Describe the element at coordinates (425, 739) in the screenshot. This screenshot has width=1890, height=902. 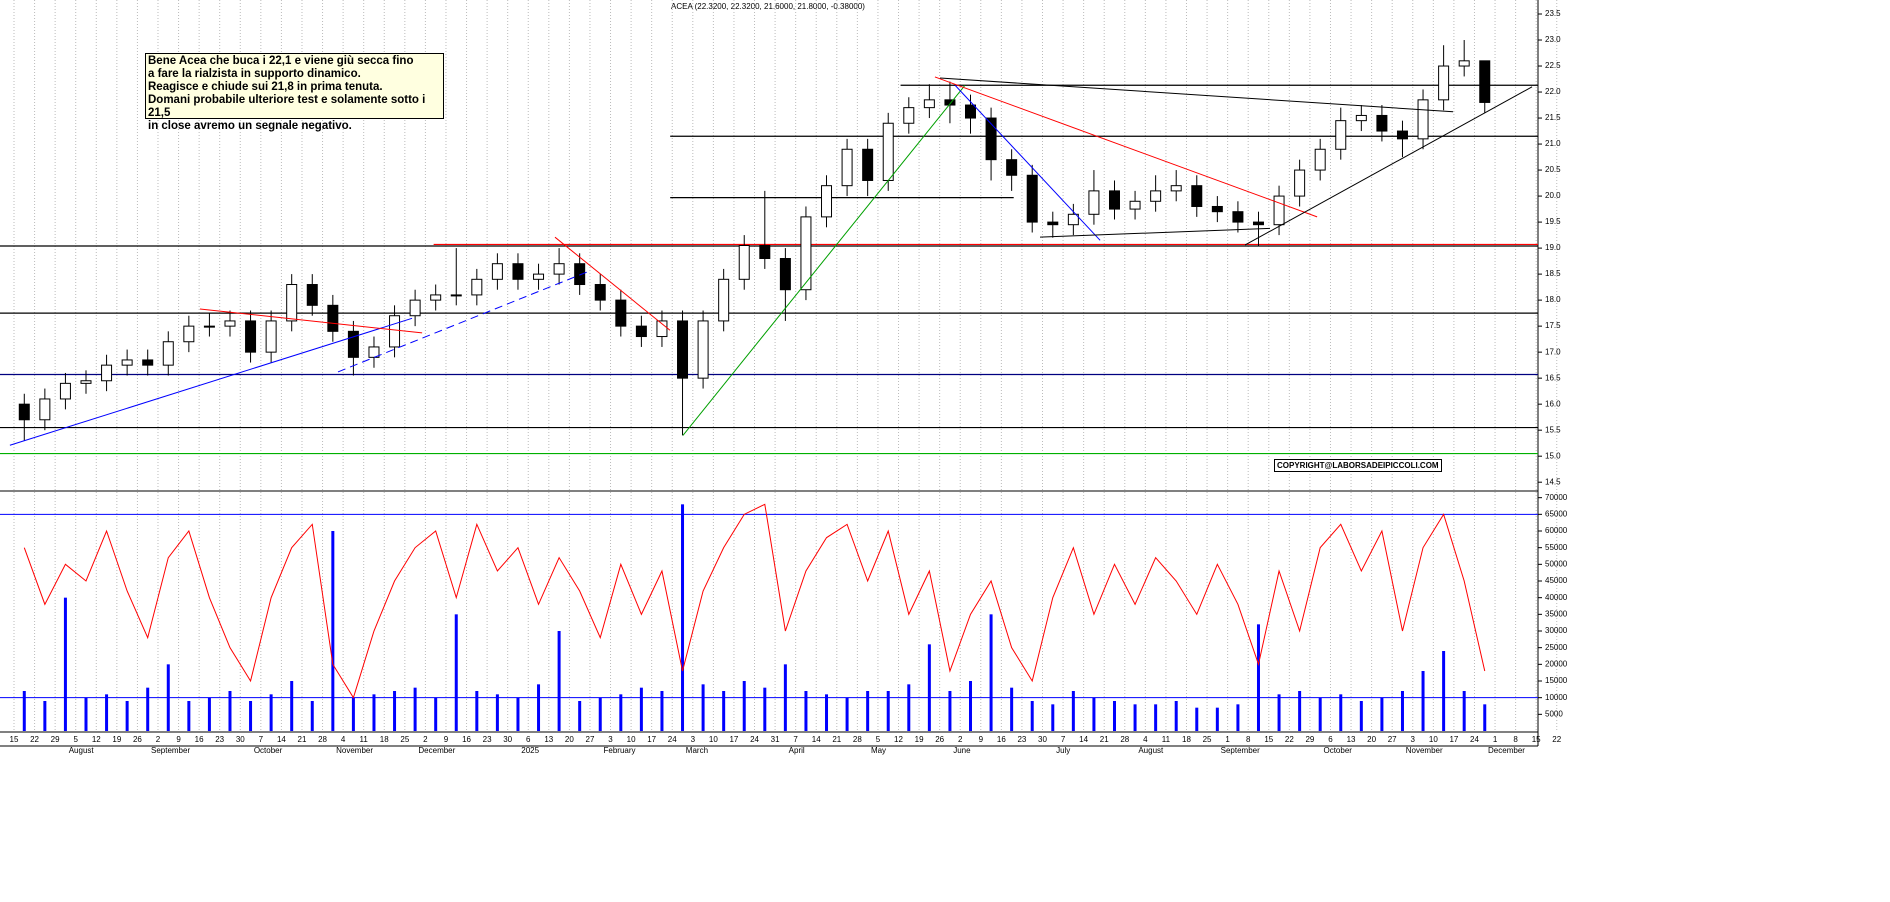
I see `x-tick-label: 2` at that location.